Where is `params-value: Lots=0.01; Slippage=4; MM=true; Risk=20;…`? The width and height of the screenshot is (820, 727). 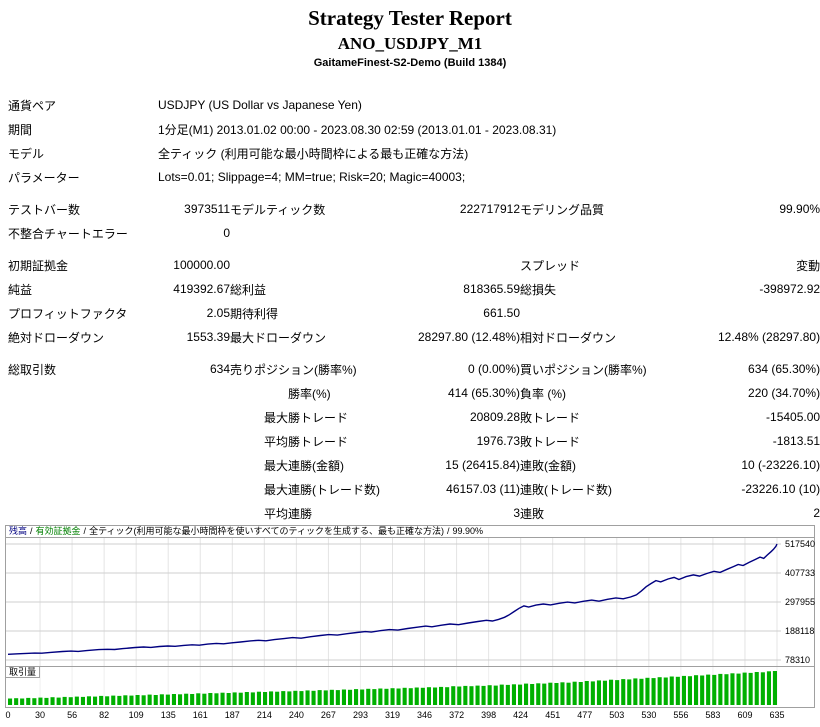
params-value: Lots=0.01; Slippage=4; MM=true; Risk=20;… is located at coordinates (312, 177).